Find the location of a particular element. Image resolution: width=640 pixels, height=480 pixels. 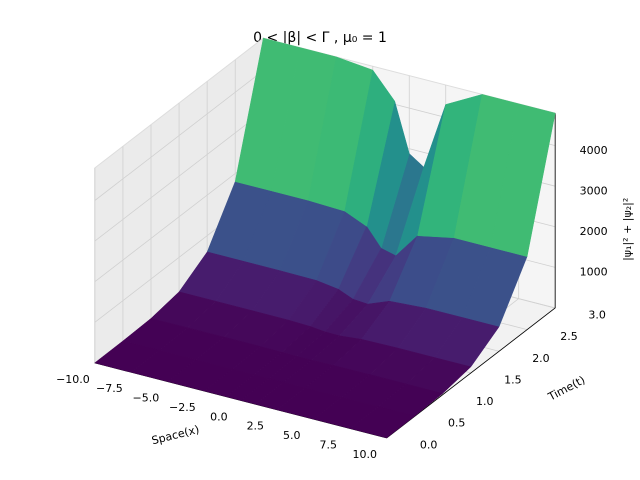

x-tick-label: 0.0 is located at coordinates (219, 416).